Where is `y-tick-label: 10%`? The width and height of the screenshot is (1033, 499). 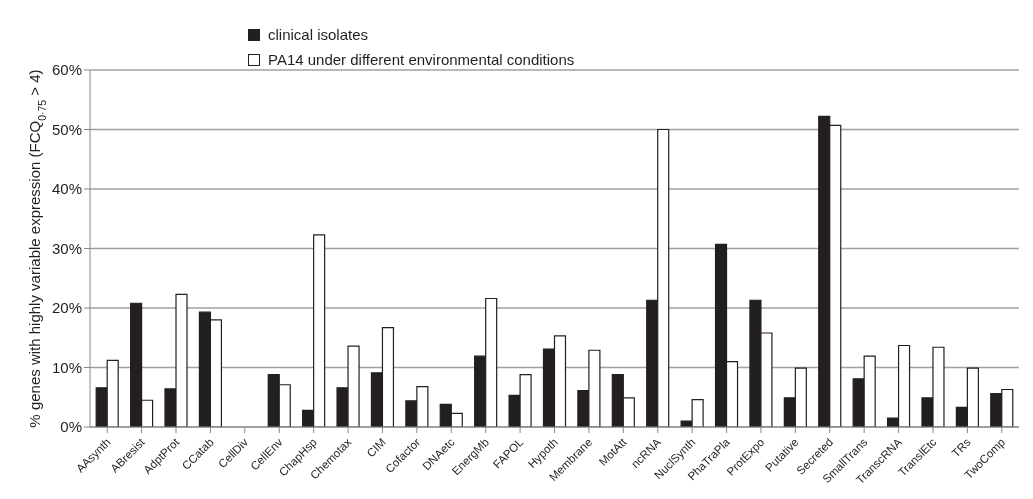
y-tick-label: 10% is located at coordinates (66, 367).